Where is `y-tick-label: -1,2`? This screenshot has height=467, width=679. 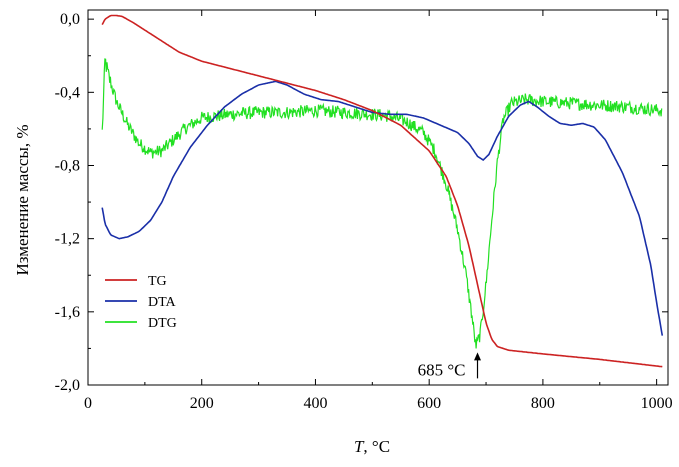
y-tick-label: -1,2 is located at coordinates (67, 239).